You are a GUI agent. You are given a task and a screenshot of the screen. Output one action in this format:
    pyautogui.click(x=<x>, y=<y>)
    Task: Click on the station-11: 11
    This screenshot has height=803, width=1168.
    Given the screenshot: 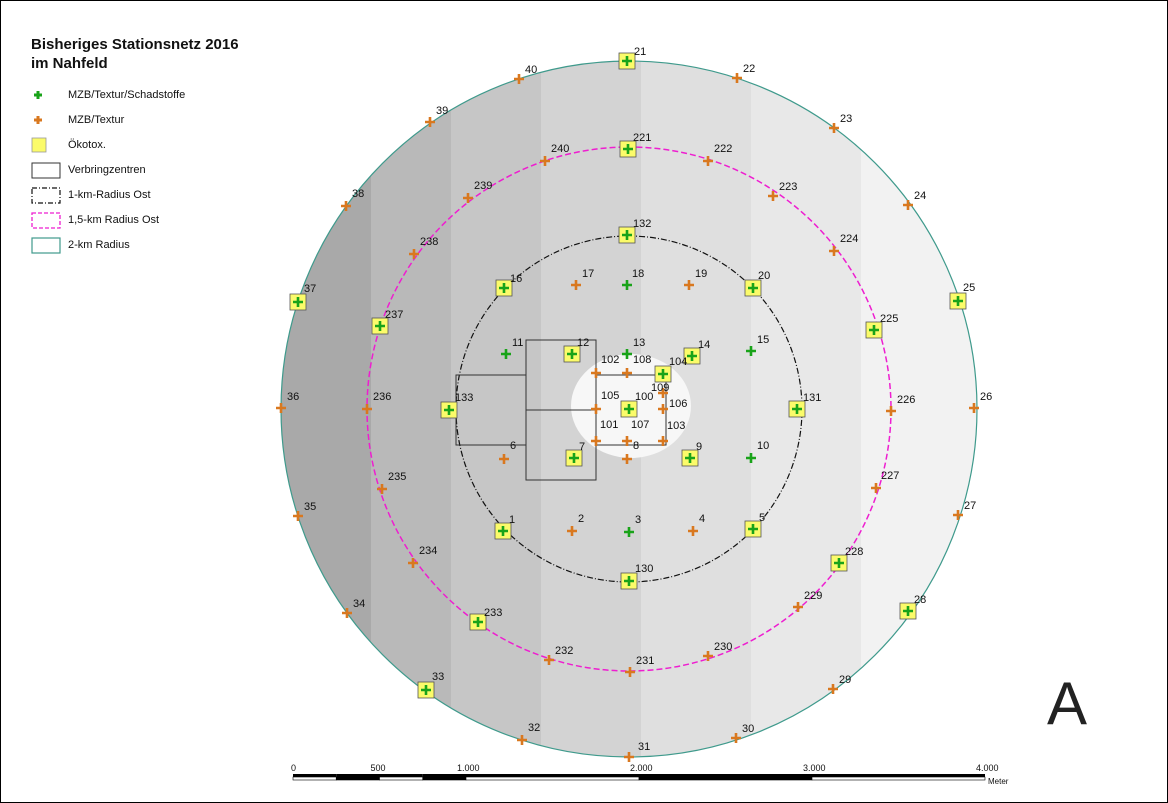 What is the action you would take?
    pyautogui.click(x=512, y=348)
    